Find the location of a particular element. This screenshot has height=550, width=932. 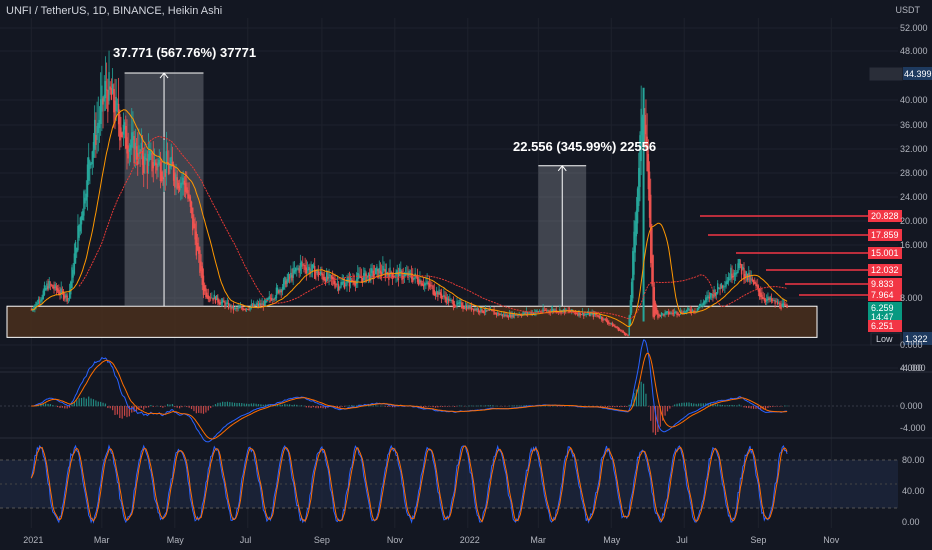

price-label-bg is located at coordinates (885, 253).